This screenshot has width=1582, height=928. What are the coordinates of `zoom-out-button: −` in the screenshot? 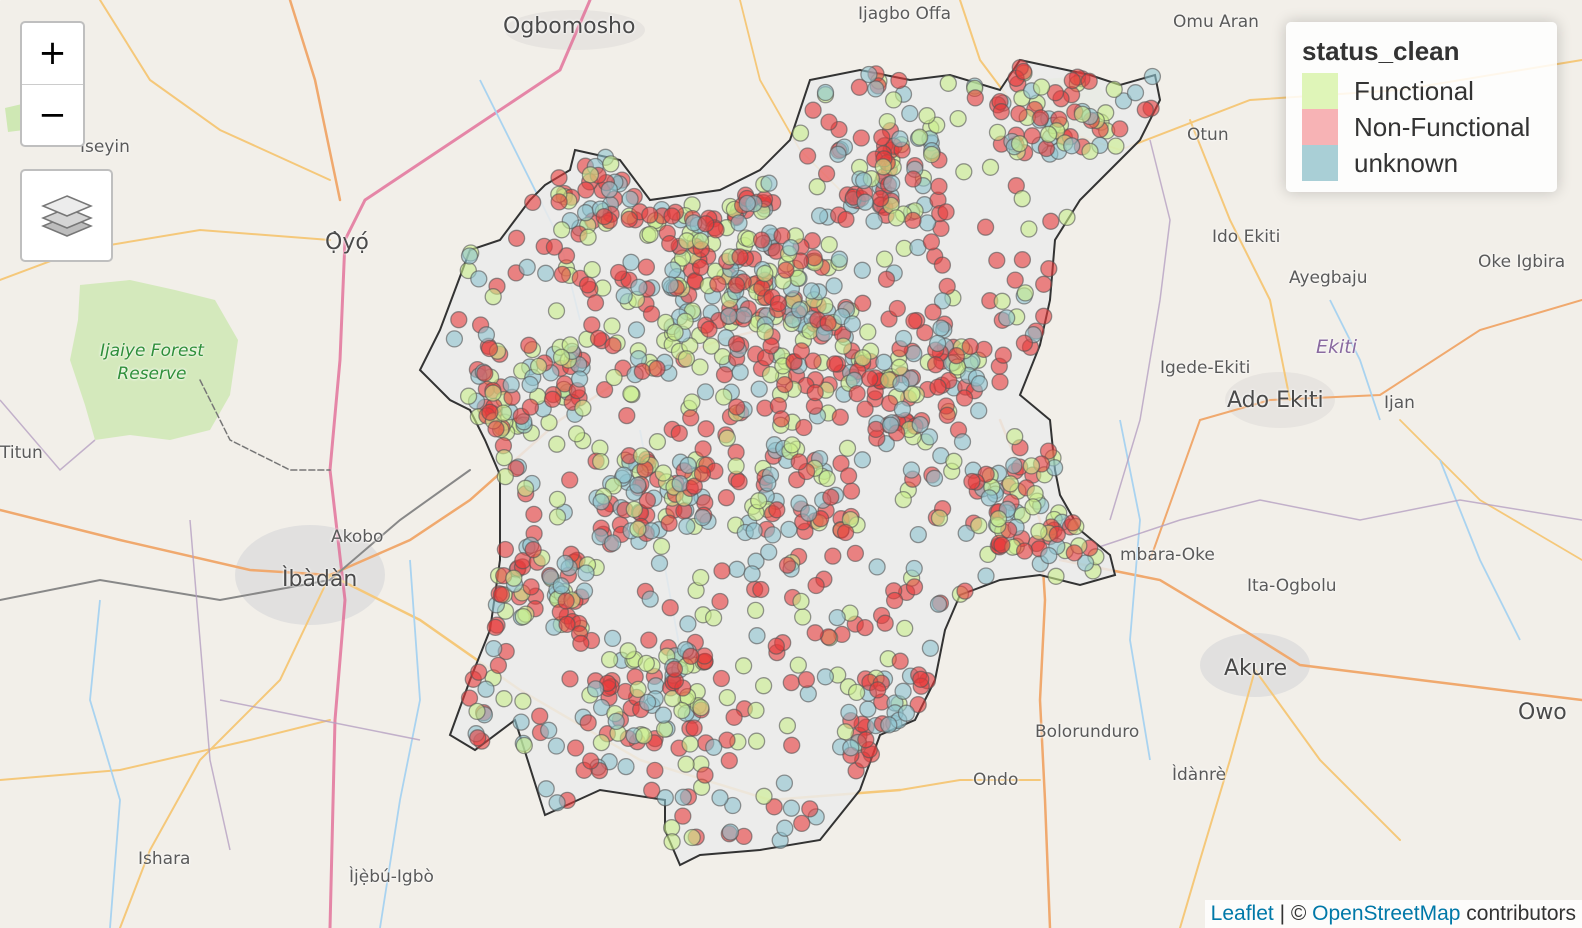 It's located at (52, 115).